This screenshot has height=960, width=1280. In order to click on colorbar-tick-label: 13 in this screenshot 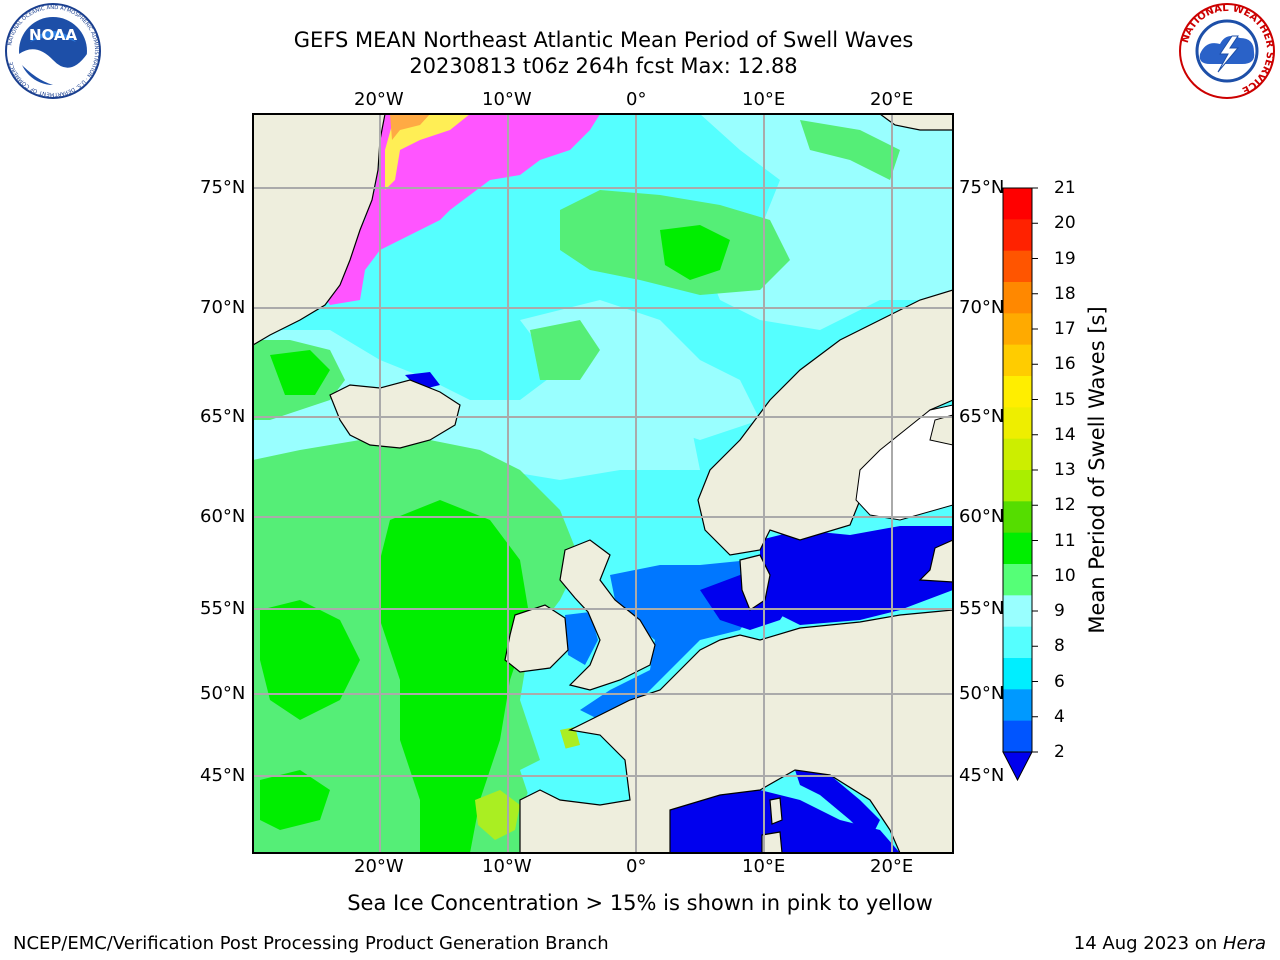, I will do `click(1065, 470)`.